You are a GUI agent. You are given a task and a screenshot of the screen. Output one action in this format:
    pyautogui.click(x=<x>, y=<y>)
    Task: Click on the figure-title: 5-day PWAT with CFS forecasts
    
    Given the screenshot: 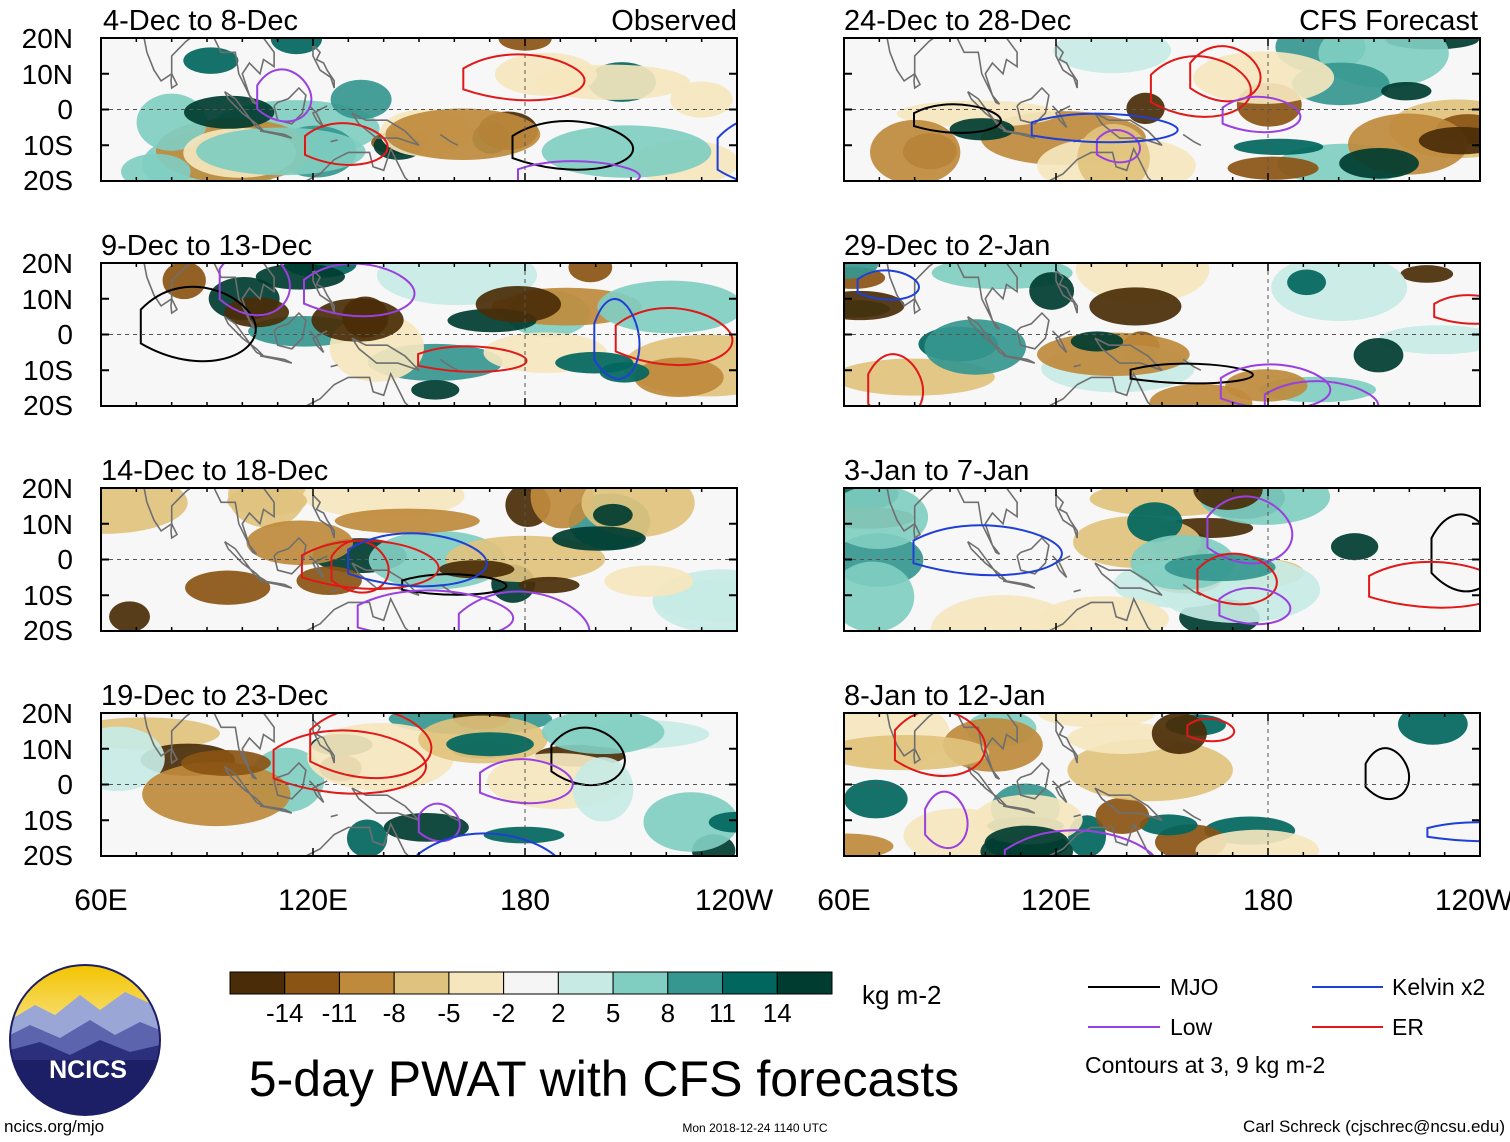 What is the action you would take?
    pyautogui.click(x=604, y=1079)
    